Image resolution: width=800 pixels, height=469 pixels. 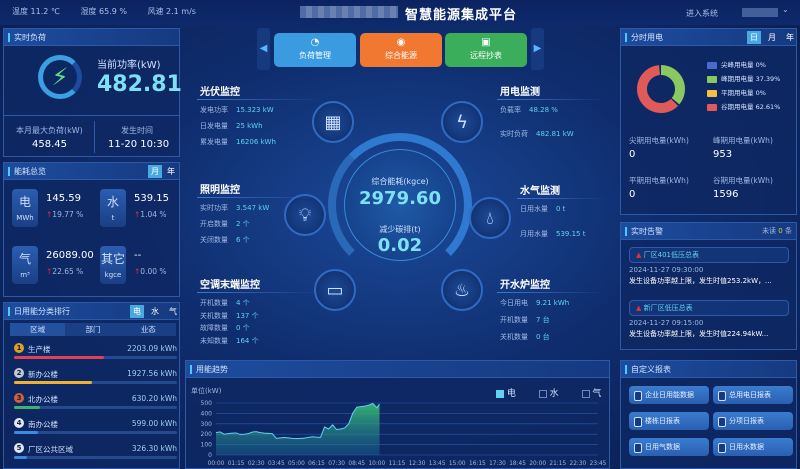 What do you see at coordinates (497, 464) in the screenshot?
I see `x-tick-label: 17:30` at bounding box center [497, 464].